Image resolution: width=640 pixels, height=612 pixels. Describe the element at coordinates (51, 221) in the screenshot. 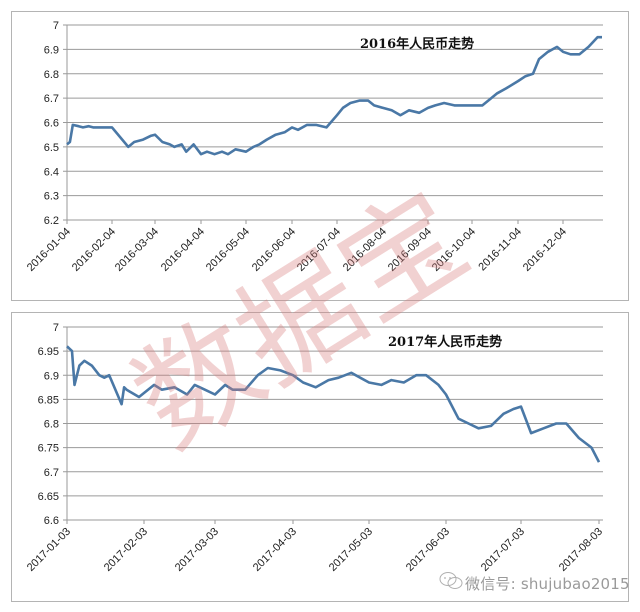

I see `y-tick-label: 6.2` at that location.